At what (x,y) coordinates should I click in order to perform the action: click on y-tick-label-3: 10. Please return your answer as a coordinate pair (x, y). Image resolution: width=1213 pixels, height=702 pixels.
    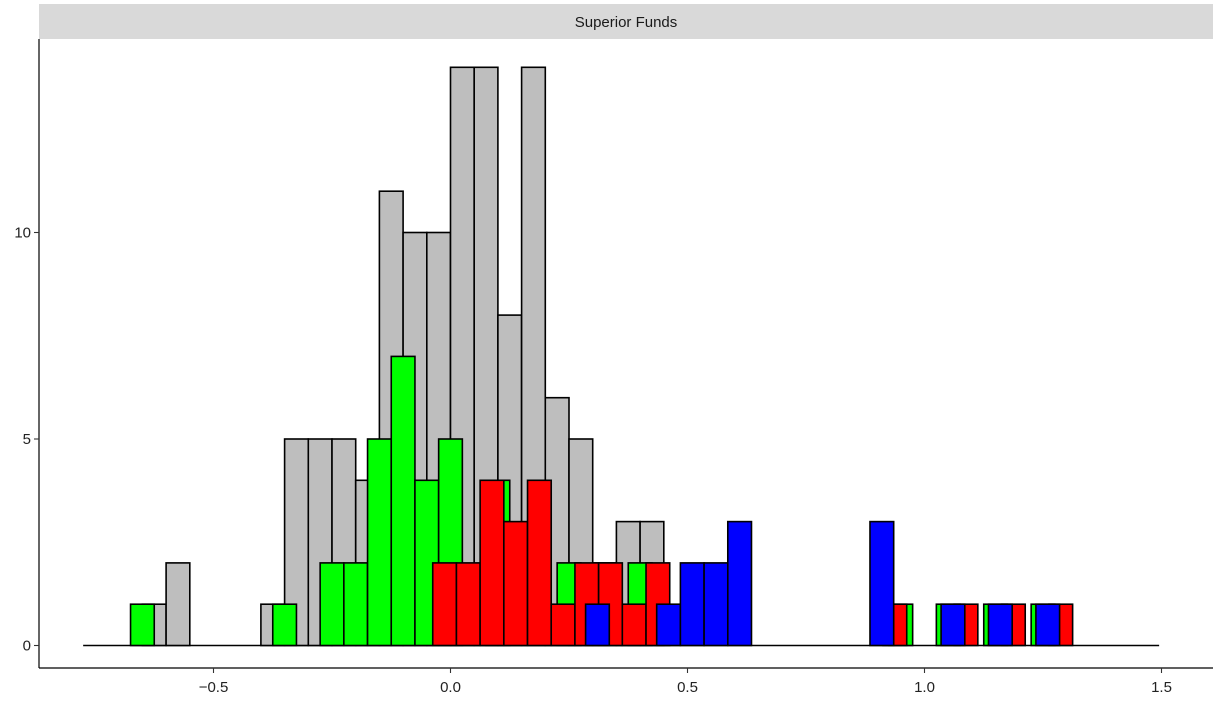
    Looking at the image, I should click on (22, 233).